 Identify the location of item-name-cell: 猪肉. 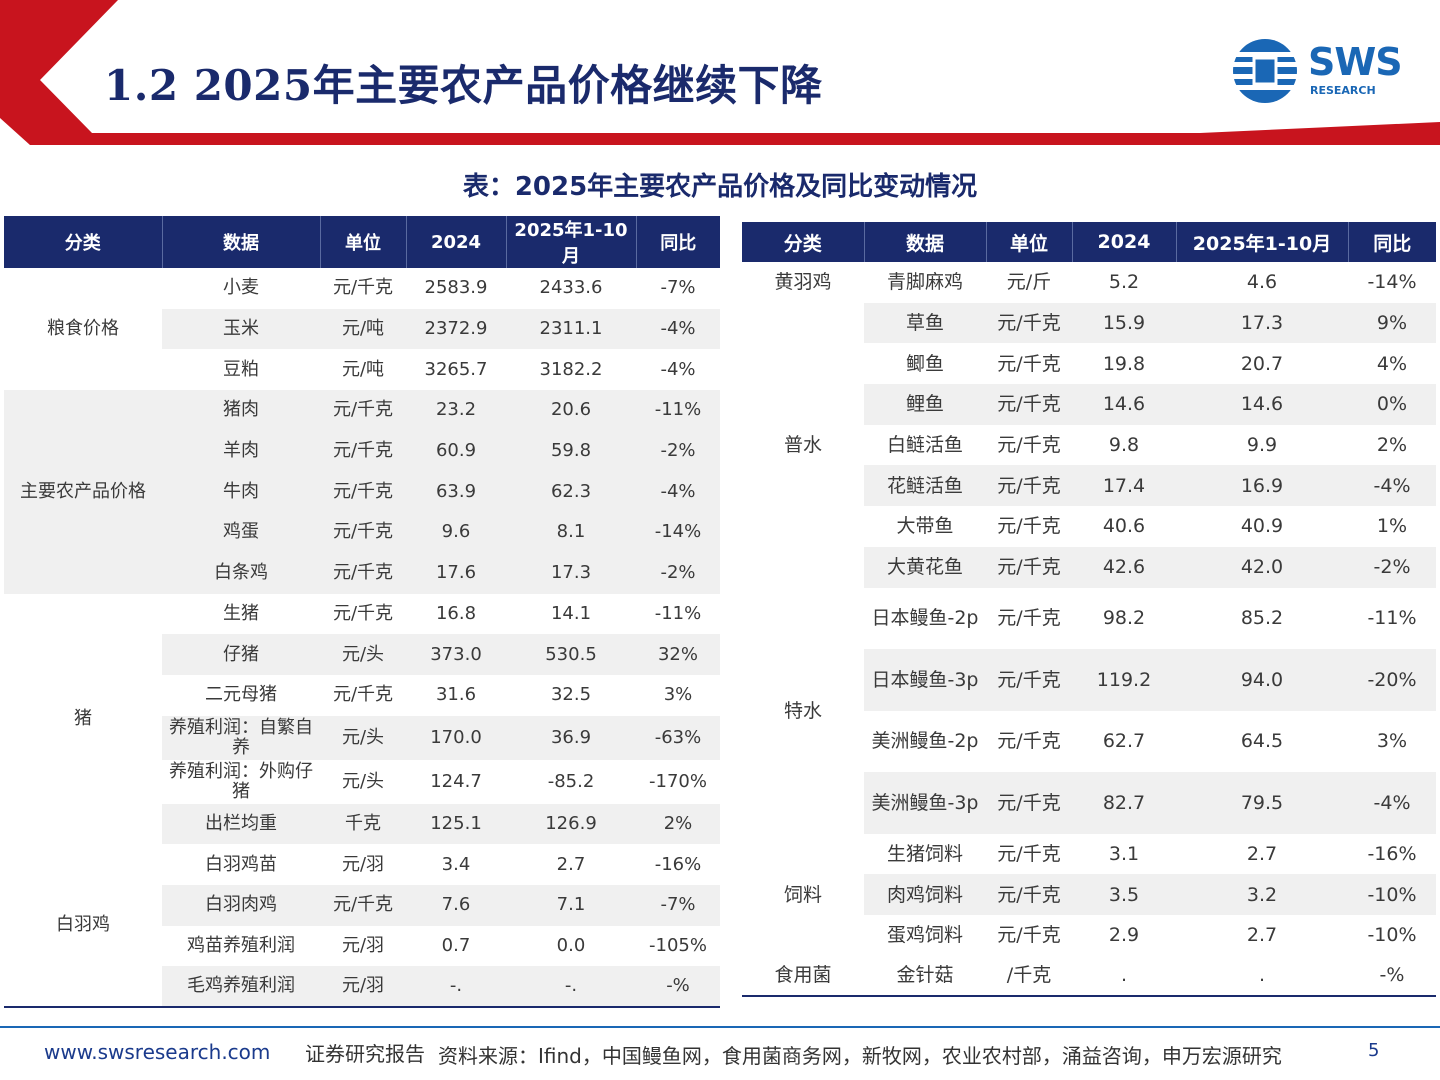
(241, 410).